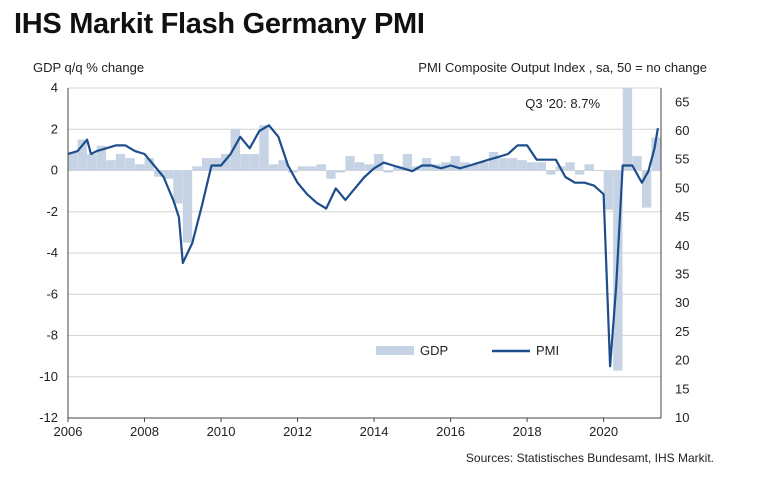 The image size is (769, 480). Describe the element at coordinates (682, 245) in the screenshot. I see `right-tick-label: 40` at that location.